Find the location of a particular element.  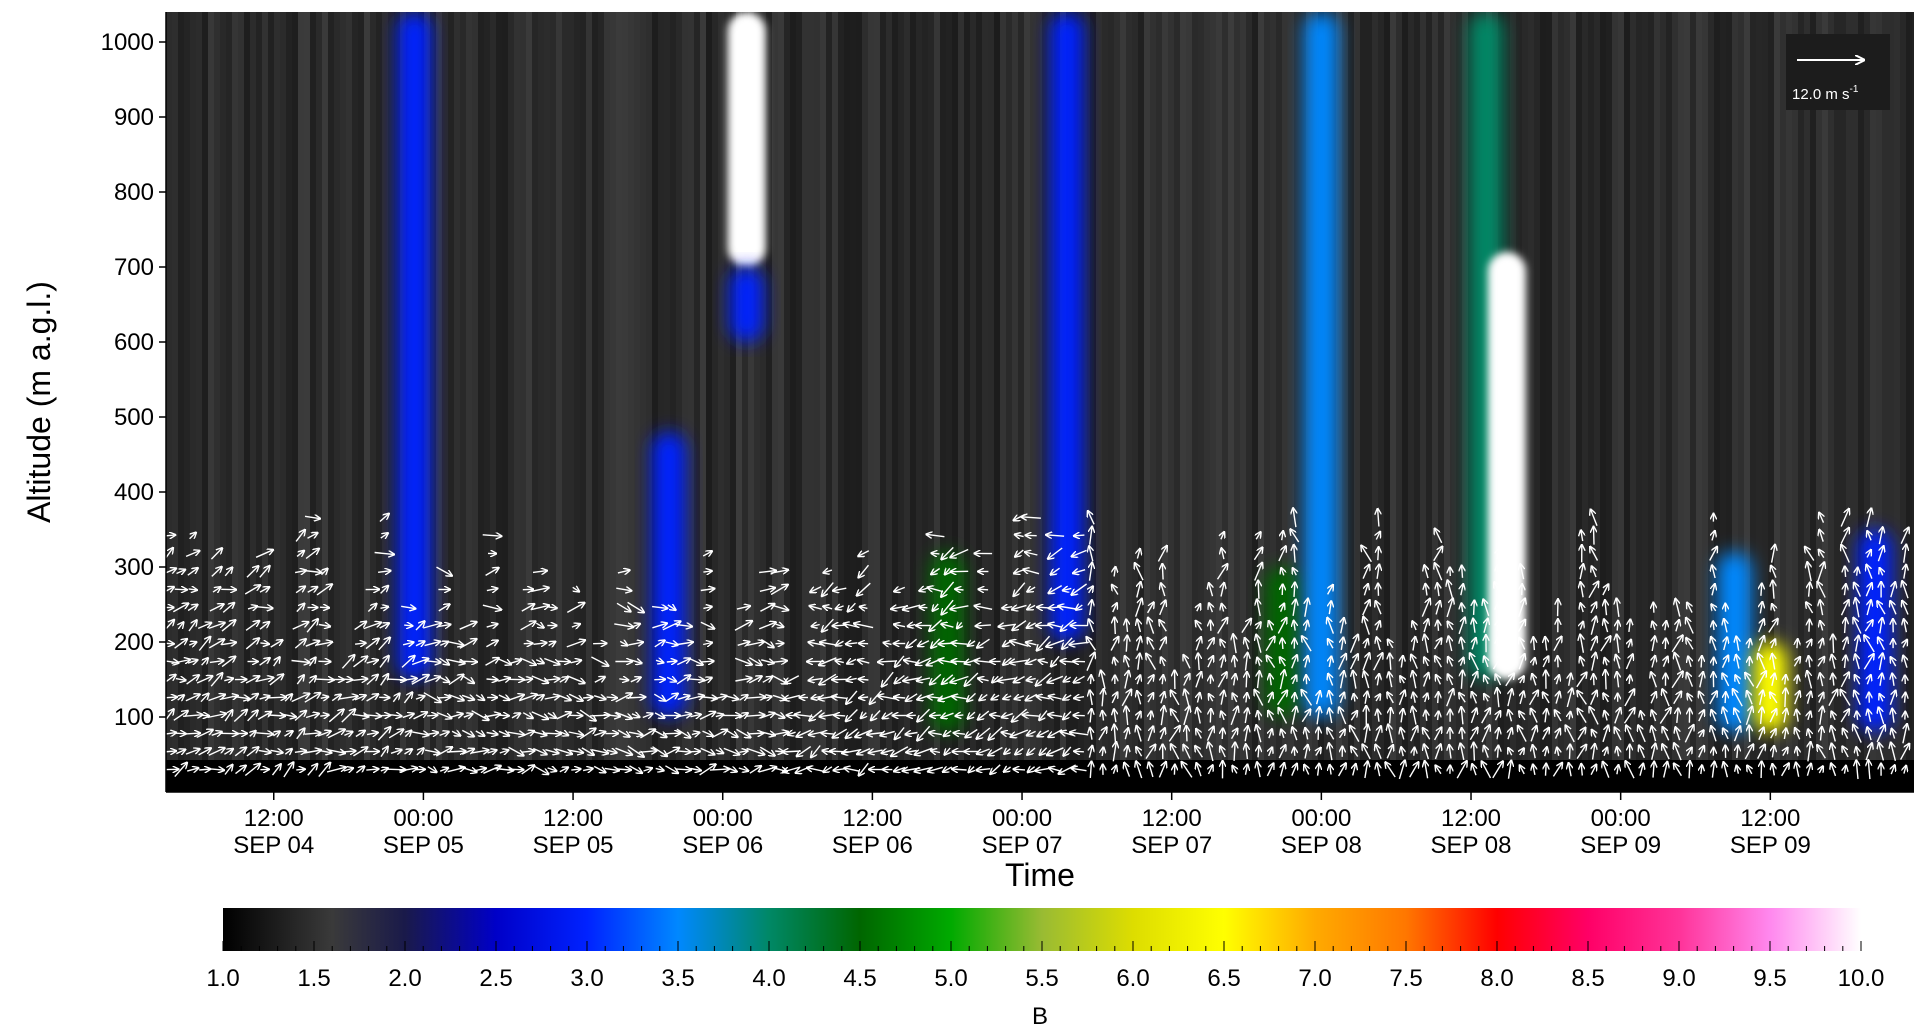

colorbar-tick-label: 1.0 is located at coordinates (222, 978).